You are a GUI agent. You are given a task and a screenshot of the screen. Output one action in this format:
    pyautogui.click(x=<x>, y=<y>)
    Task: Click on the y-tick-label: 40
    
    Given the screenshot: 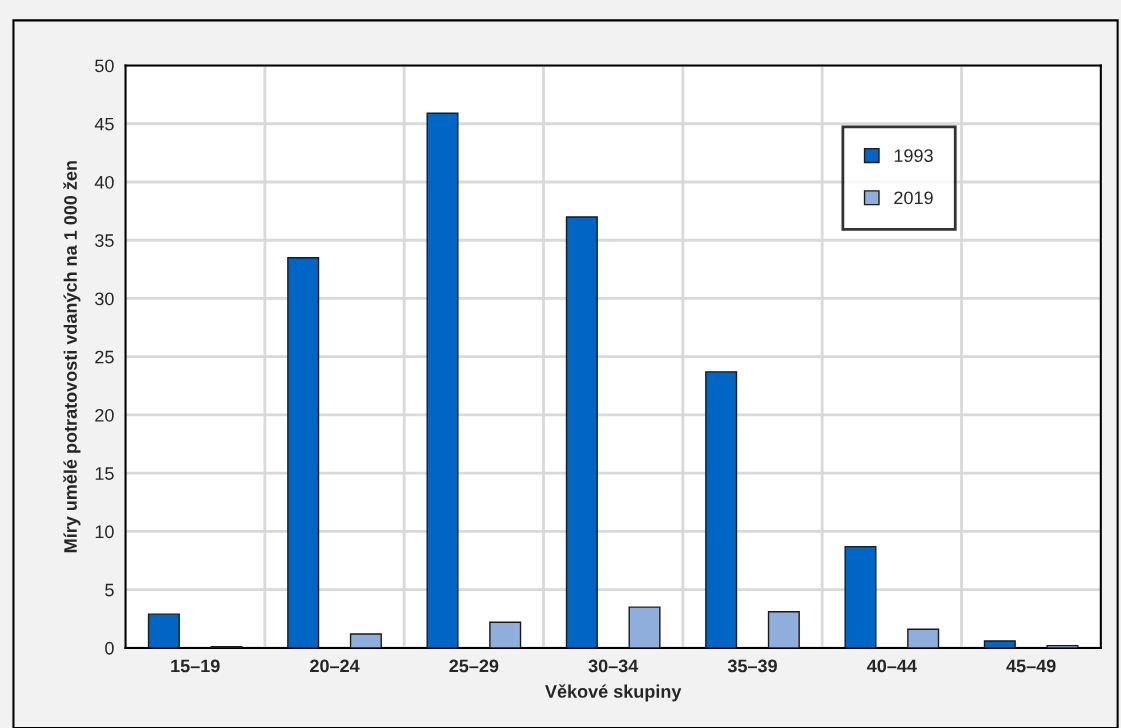 What is the action you would take?
    pyautogui.click(x=104, y=182)
    